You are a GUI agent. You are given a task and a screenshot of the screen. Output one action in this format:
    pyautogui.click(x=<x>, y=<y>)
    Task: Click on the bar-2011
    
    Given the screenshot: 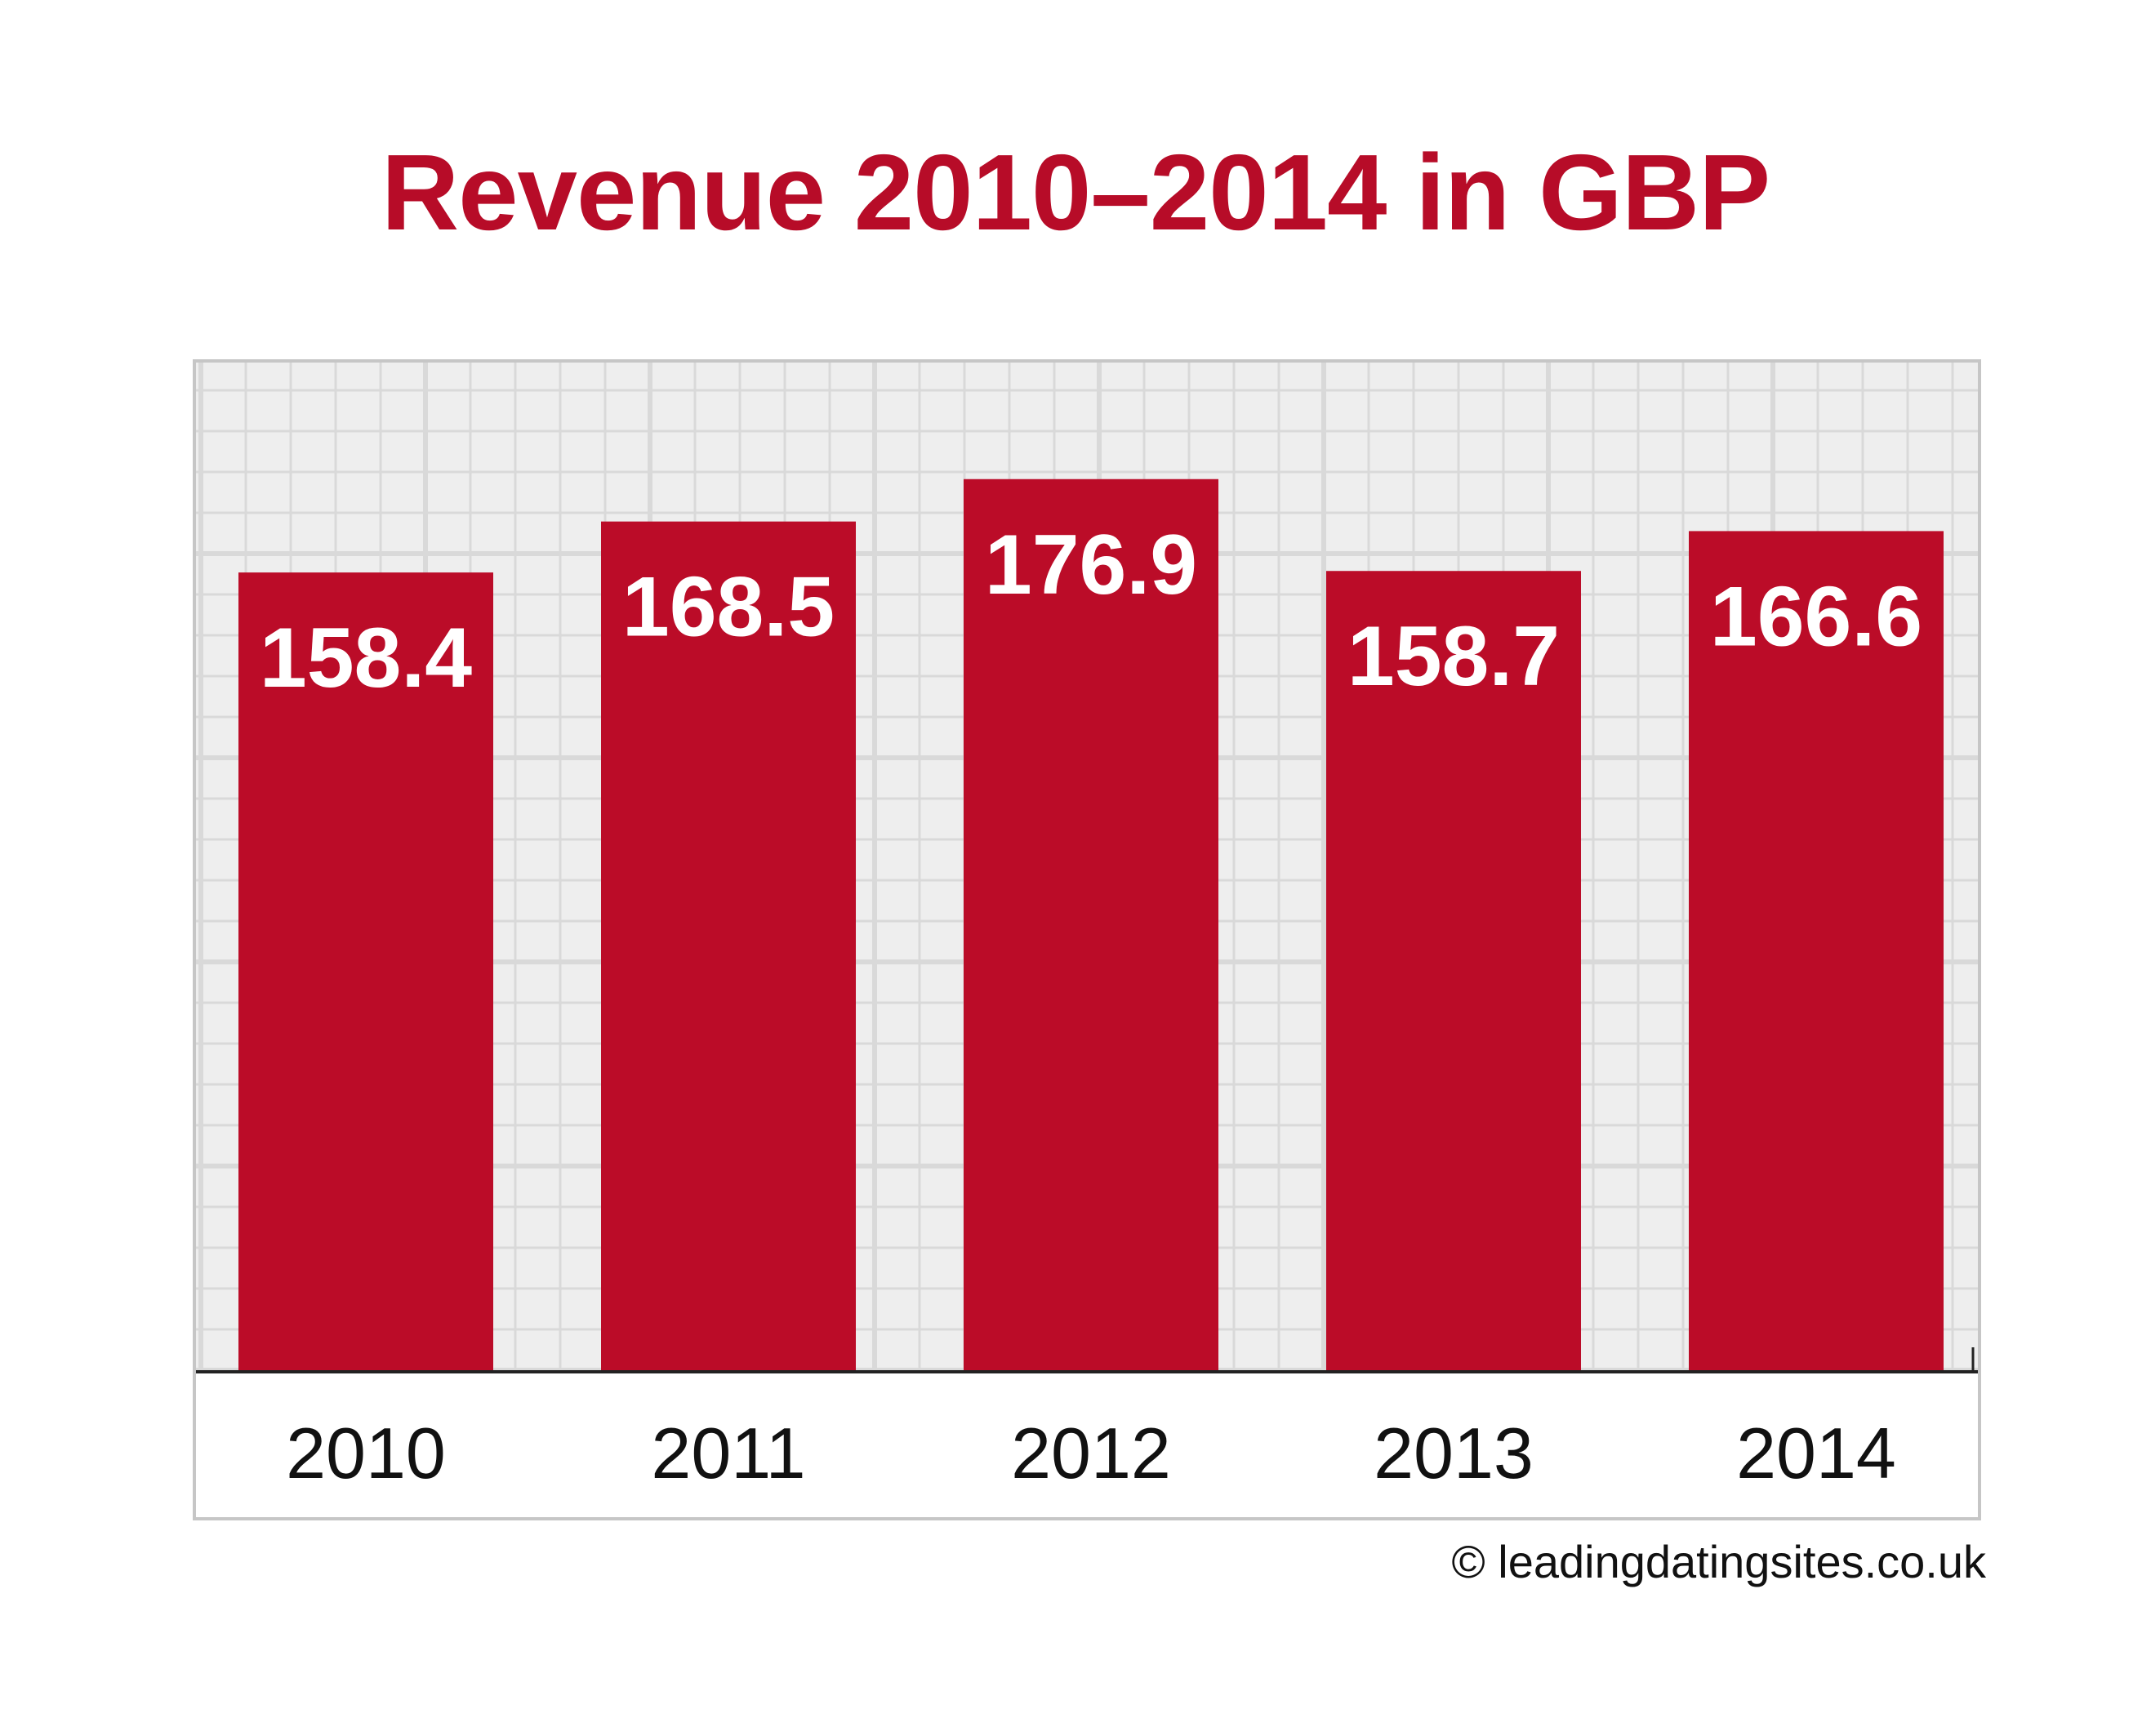 What is the action you would take?
    pyautogui.click(x=728, y=947)
    